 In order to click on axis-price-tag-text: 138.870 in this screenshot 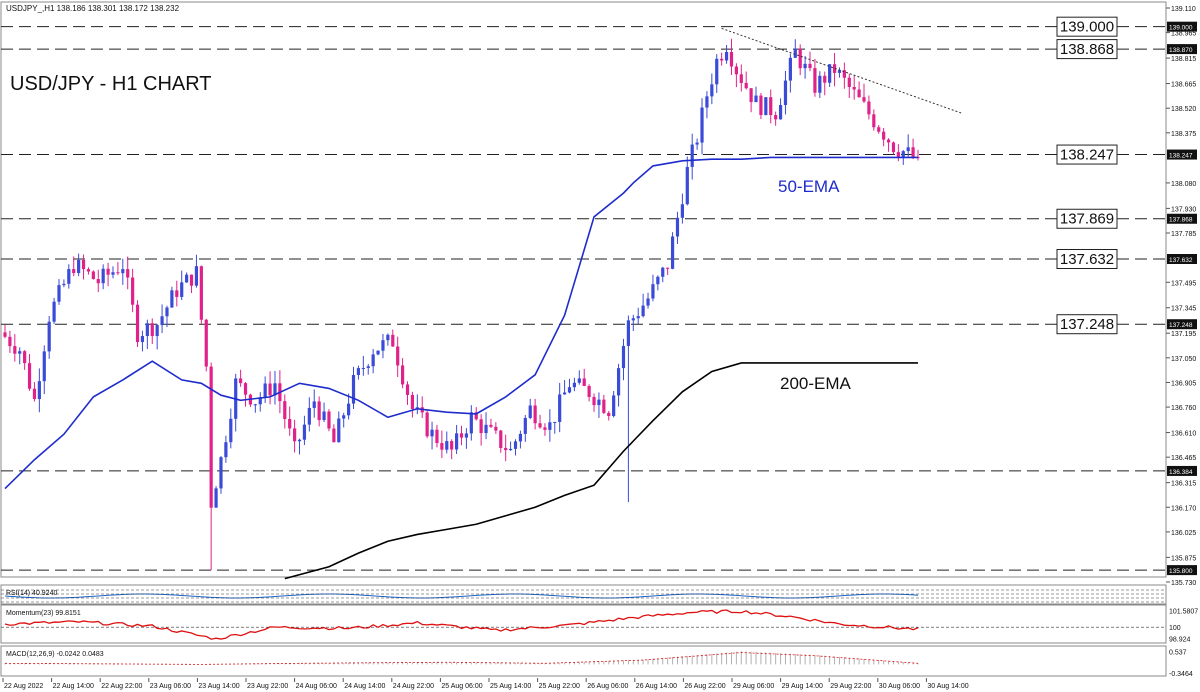, I will do `click(1181, 50)`.